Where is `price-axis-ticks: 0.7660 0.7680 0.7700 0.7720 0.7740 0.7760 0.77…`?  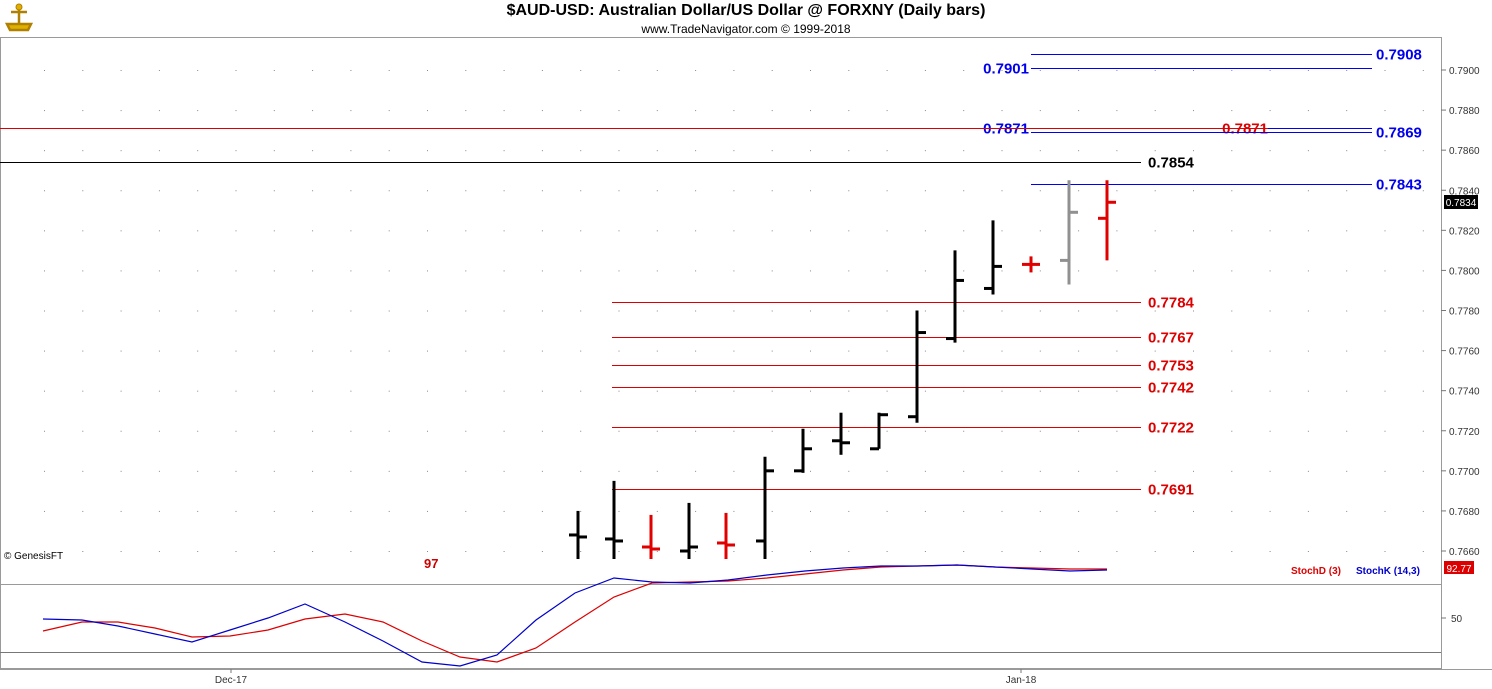 price-axis-ticks: 0.7660 0.7680 0.7700 0.7720 0.7740 0.7760 0.77… is located at coordinates (1460, 312).